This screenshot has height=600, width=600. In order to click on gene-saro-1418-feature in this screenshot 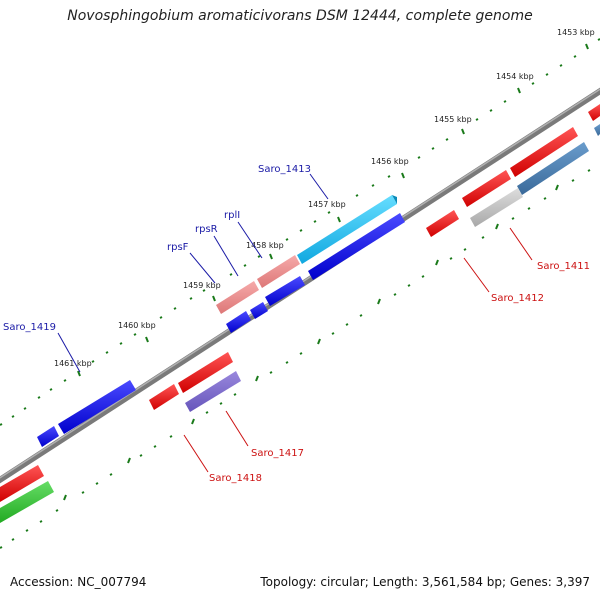, I will do `click(164, 397)`.